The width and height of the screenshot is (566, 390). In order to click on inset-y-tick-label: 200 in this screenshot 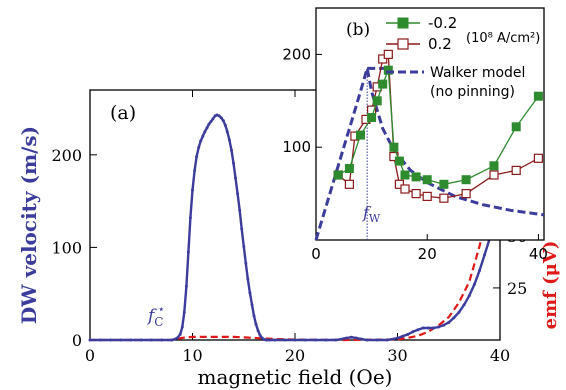, I will do `click(296, 54)`.